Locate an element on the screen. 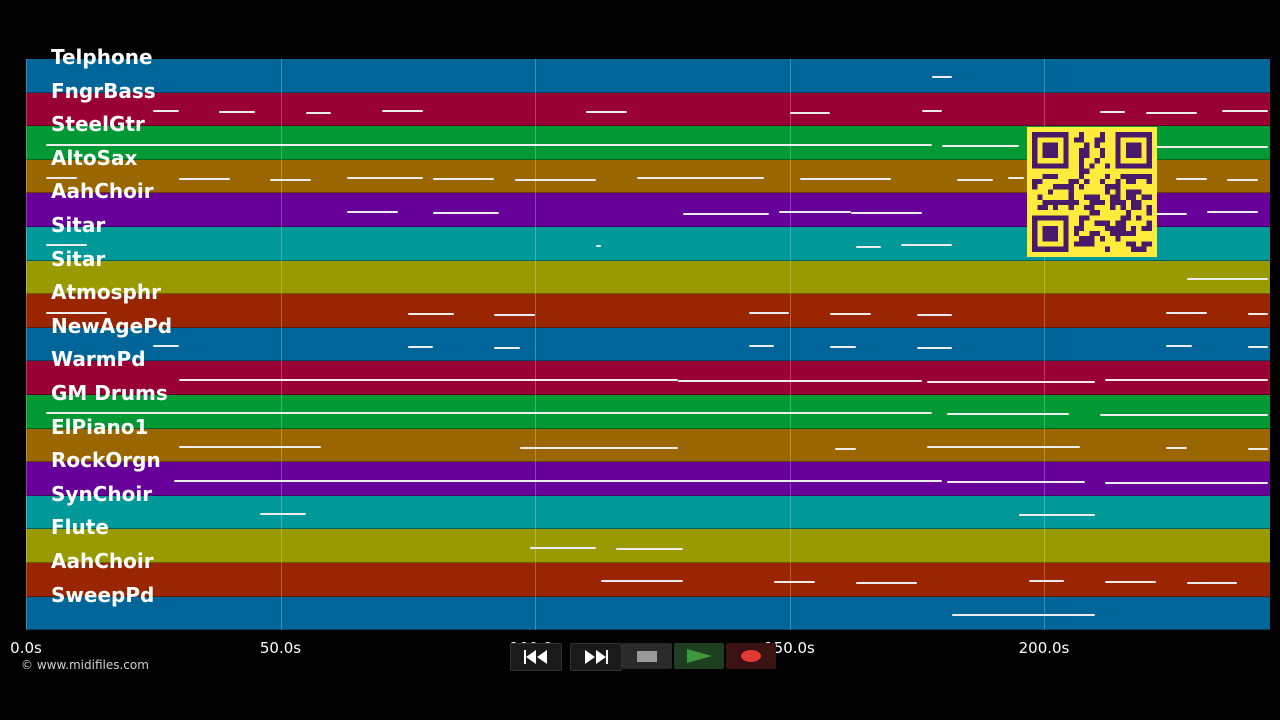  play-button is located at coordinates (699, 656).